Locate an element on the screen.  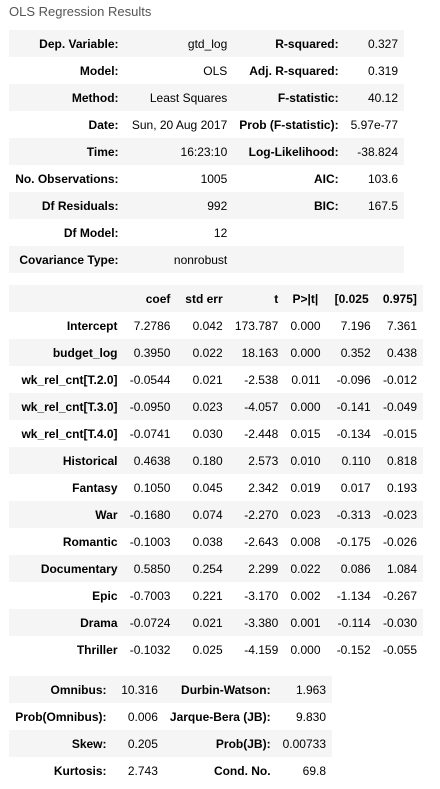
variable-name: Documentary is located at coordinates (66, 568).